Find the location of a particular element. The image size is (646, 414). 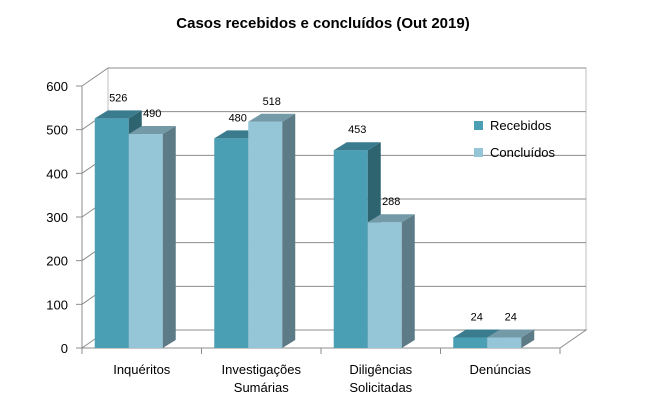

data-label: 453 is located at coordinates (357, 130).